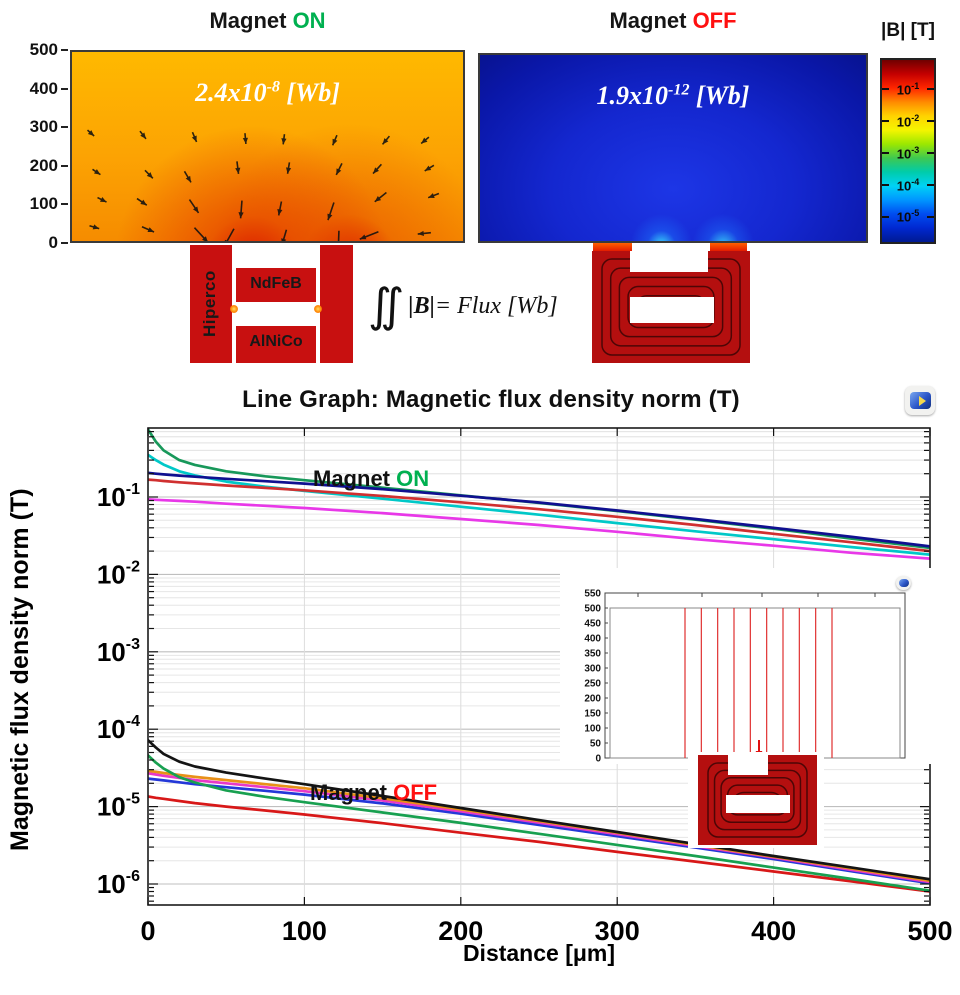 Image resolution: width=960 pixels, height=995 pixels. I want to click on inset-frame, so click(755, 675).